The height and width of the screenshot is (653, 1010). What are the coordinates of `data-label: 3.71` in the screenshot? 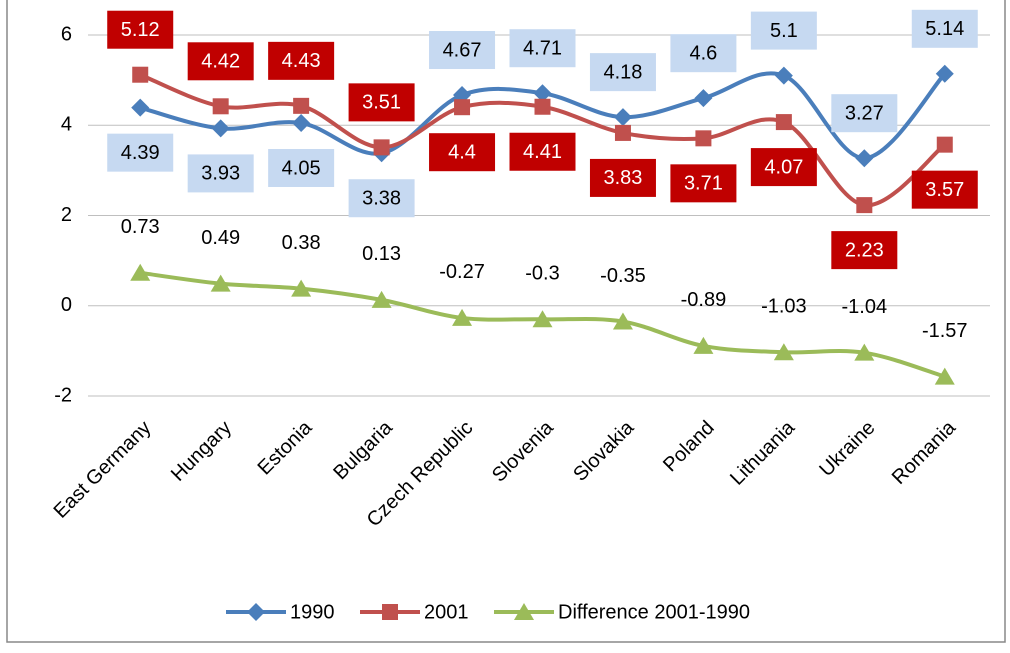 It's located at (703, 183).